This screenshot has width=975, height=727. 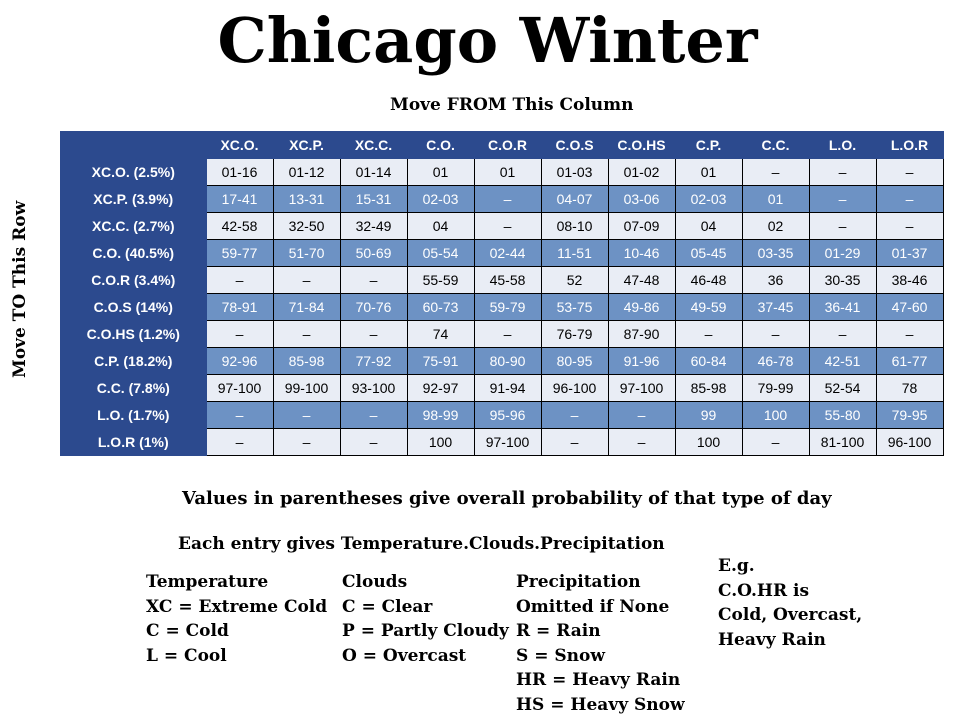 I want to click on legend-item: R = Rain, so click(x=558, y=631).